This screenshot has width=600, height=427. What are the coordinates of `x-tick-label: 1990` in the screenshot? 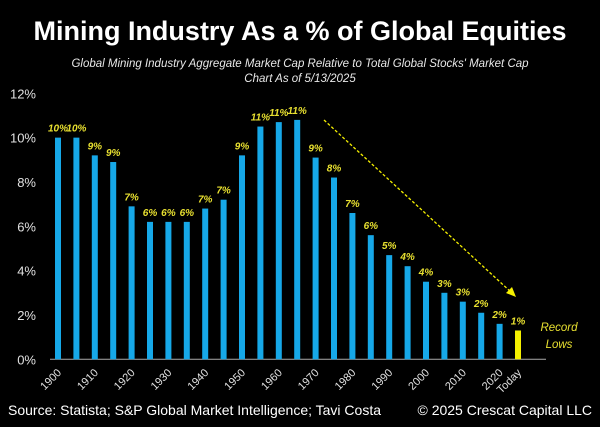 It's located at (383, 380).